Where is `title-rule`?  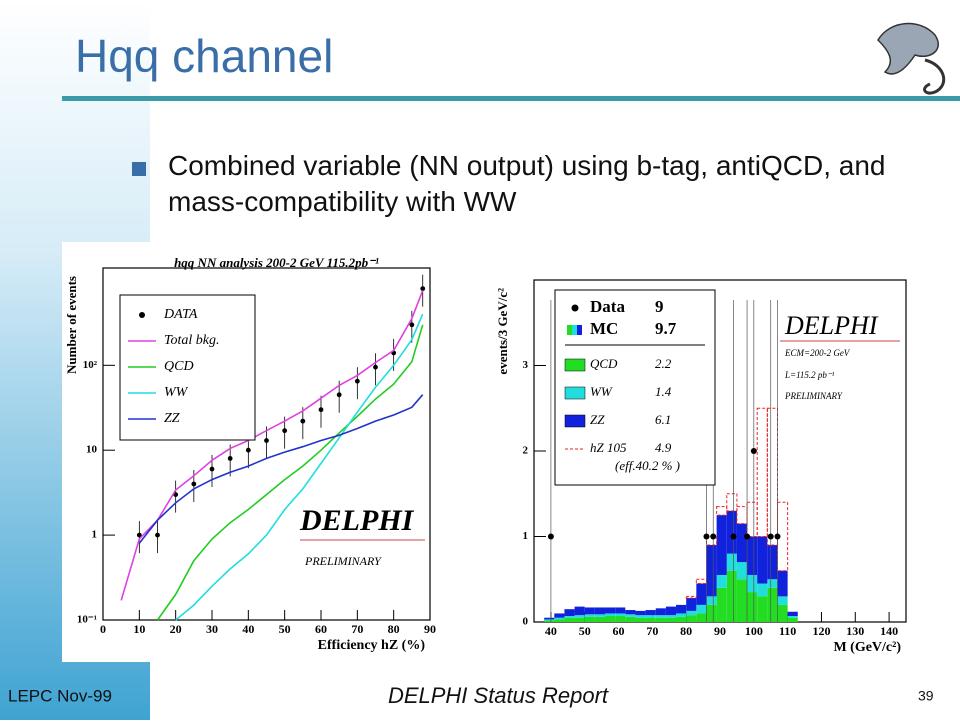 title-rule is located at coordinates (511, 98).